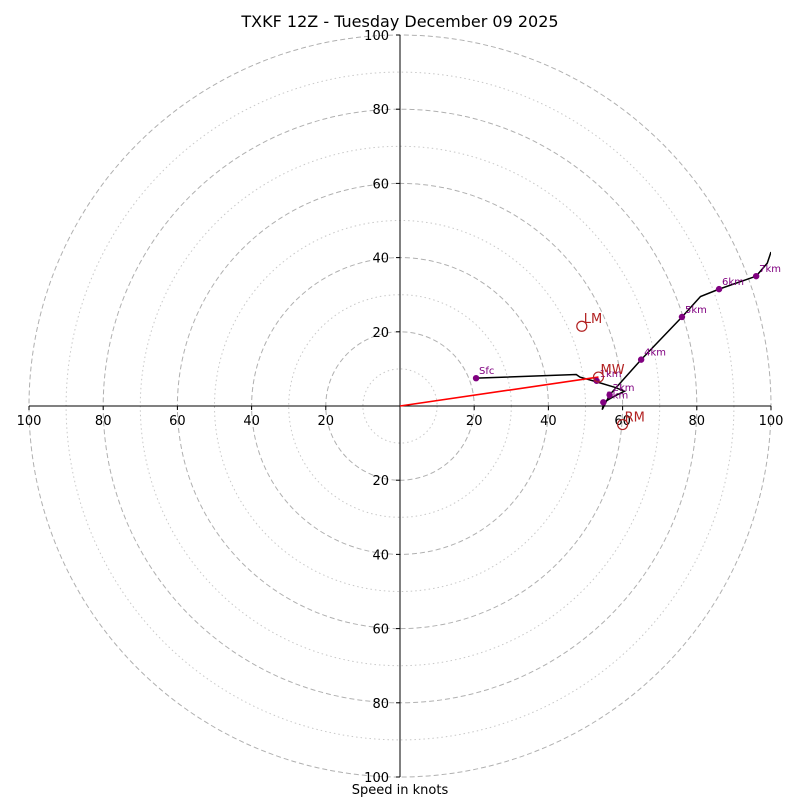  I want to click on level-label-4km: 4km, so click(655, 353).